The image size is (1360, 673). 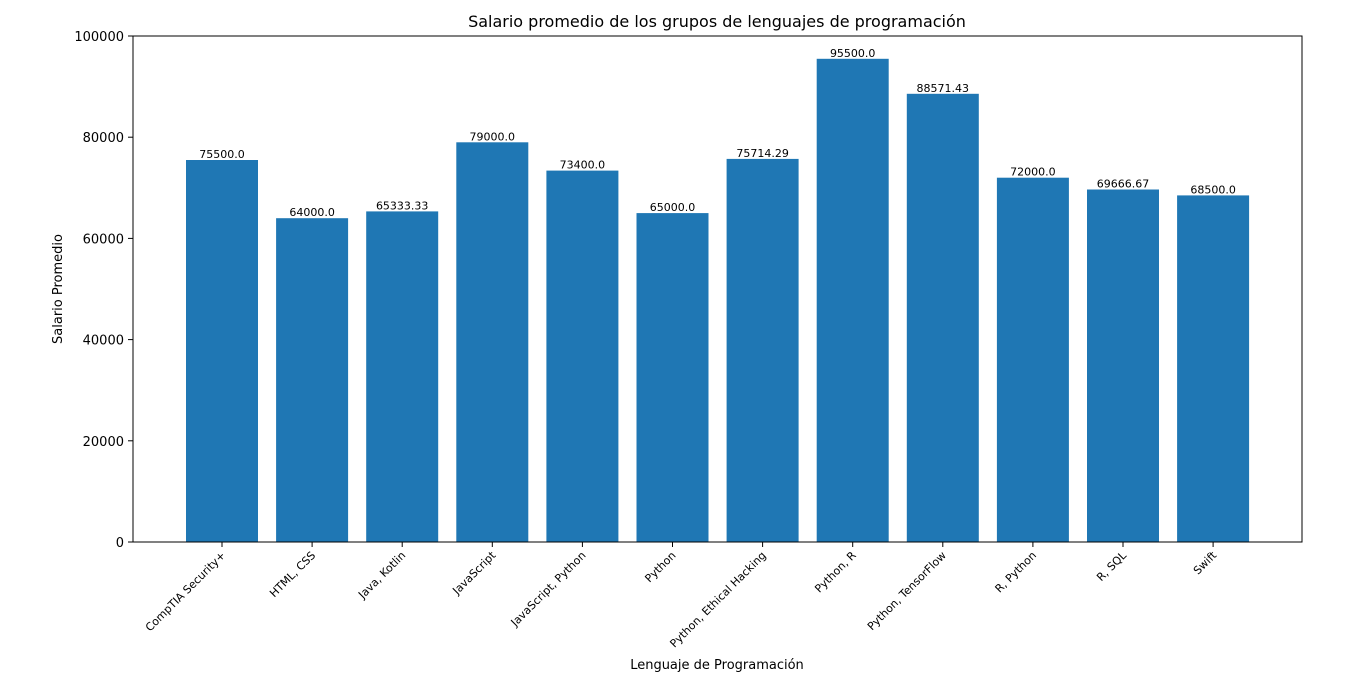 What do you see at coordinates (312, 212) in the screenshot?
I see `bar-value-label: 64000.0` at bounding box center [312, 212].